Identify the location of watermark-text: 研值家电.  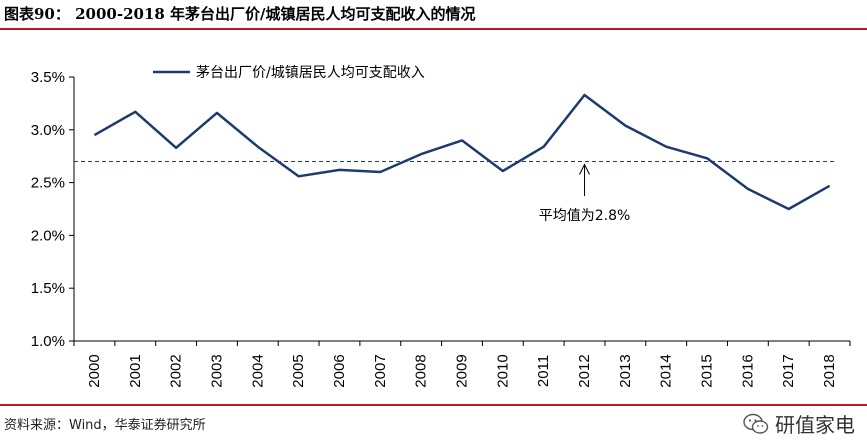
(815, 425).